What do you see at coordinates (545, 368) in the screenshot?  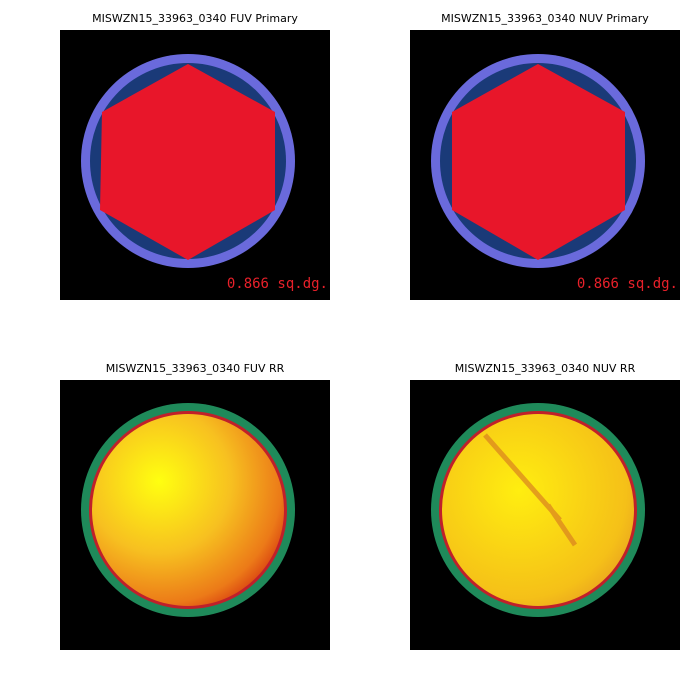 I see `panel-title: MISWZN15_33963_0340 NUV RR` at bounding box center [545, 368].